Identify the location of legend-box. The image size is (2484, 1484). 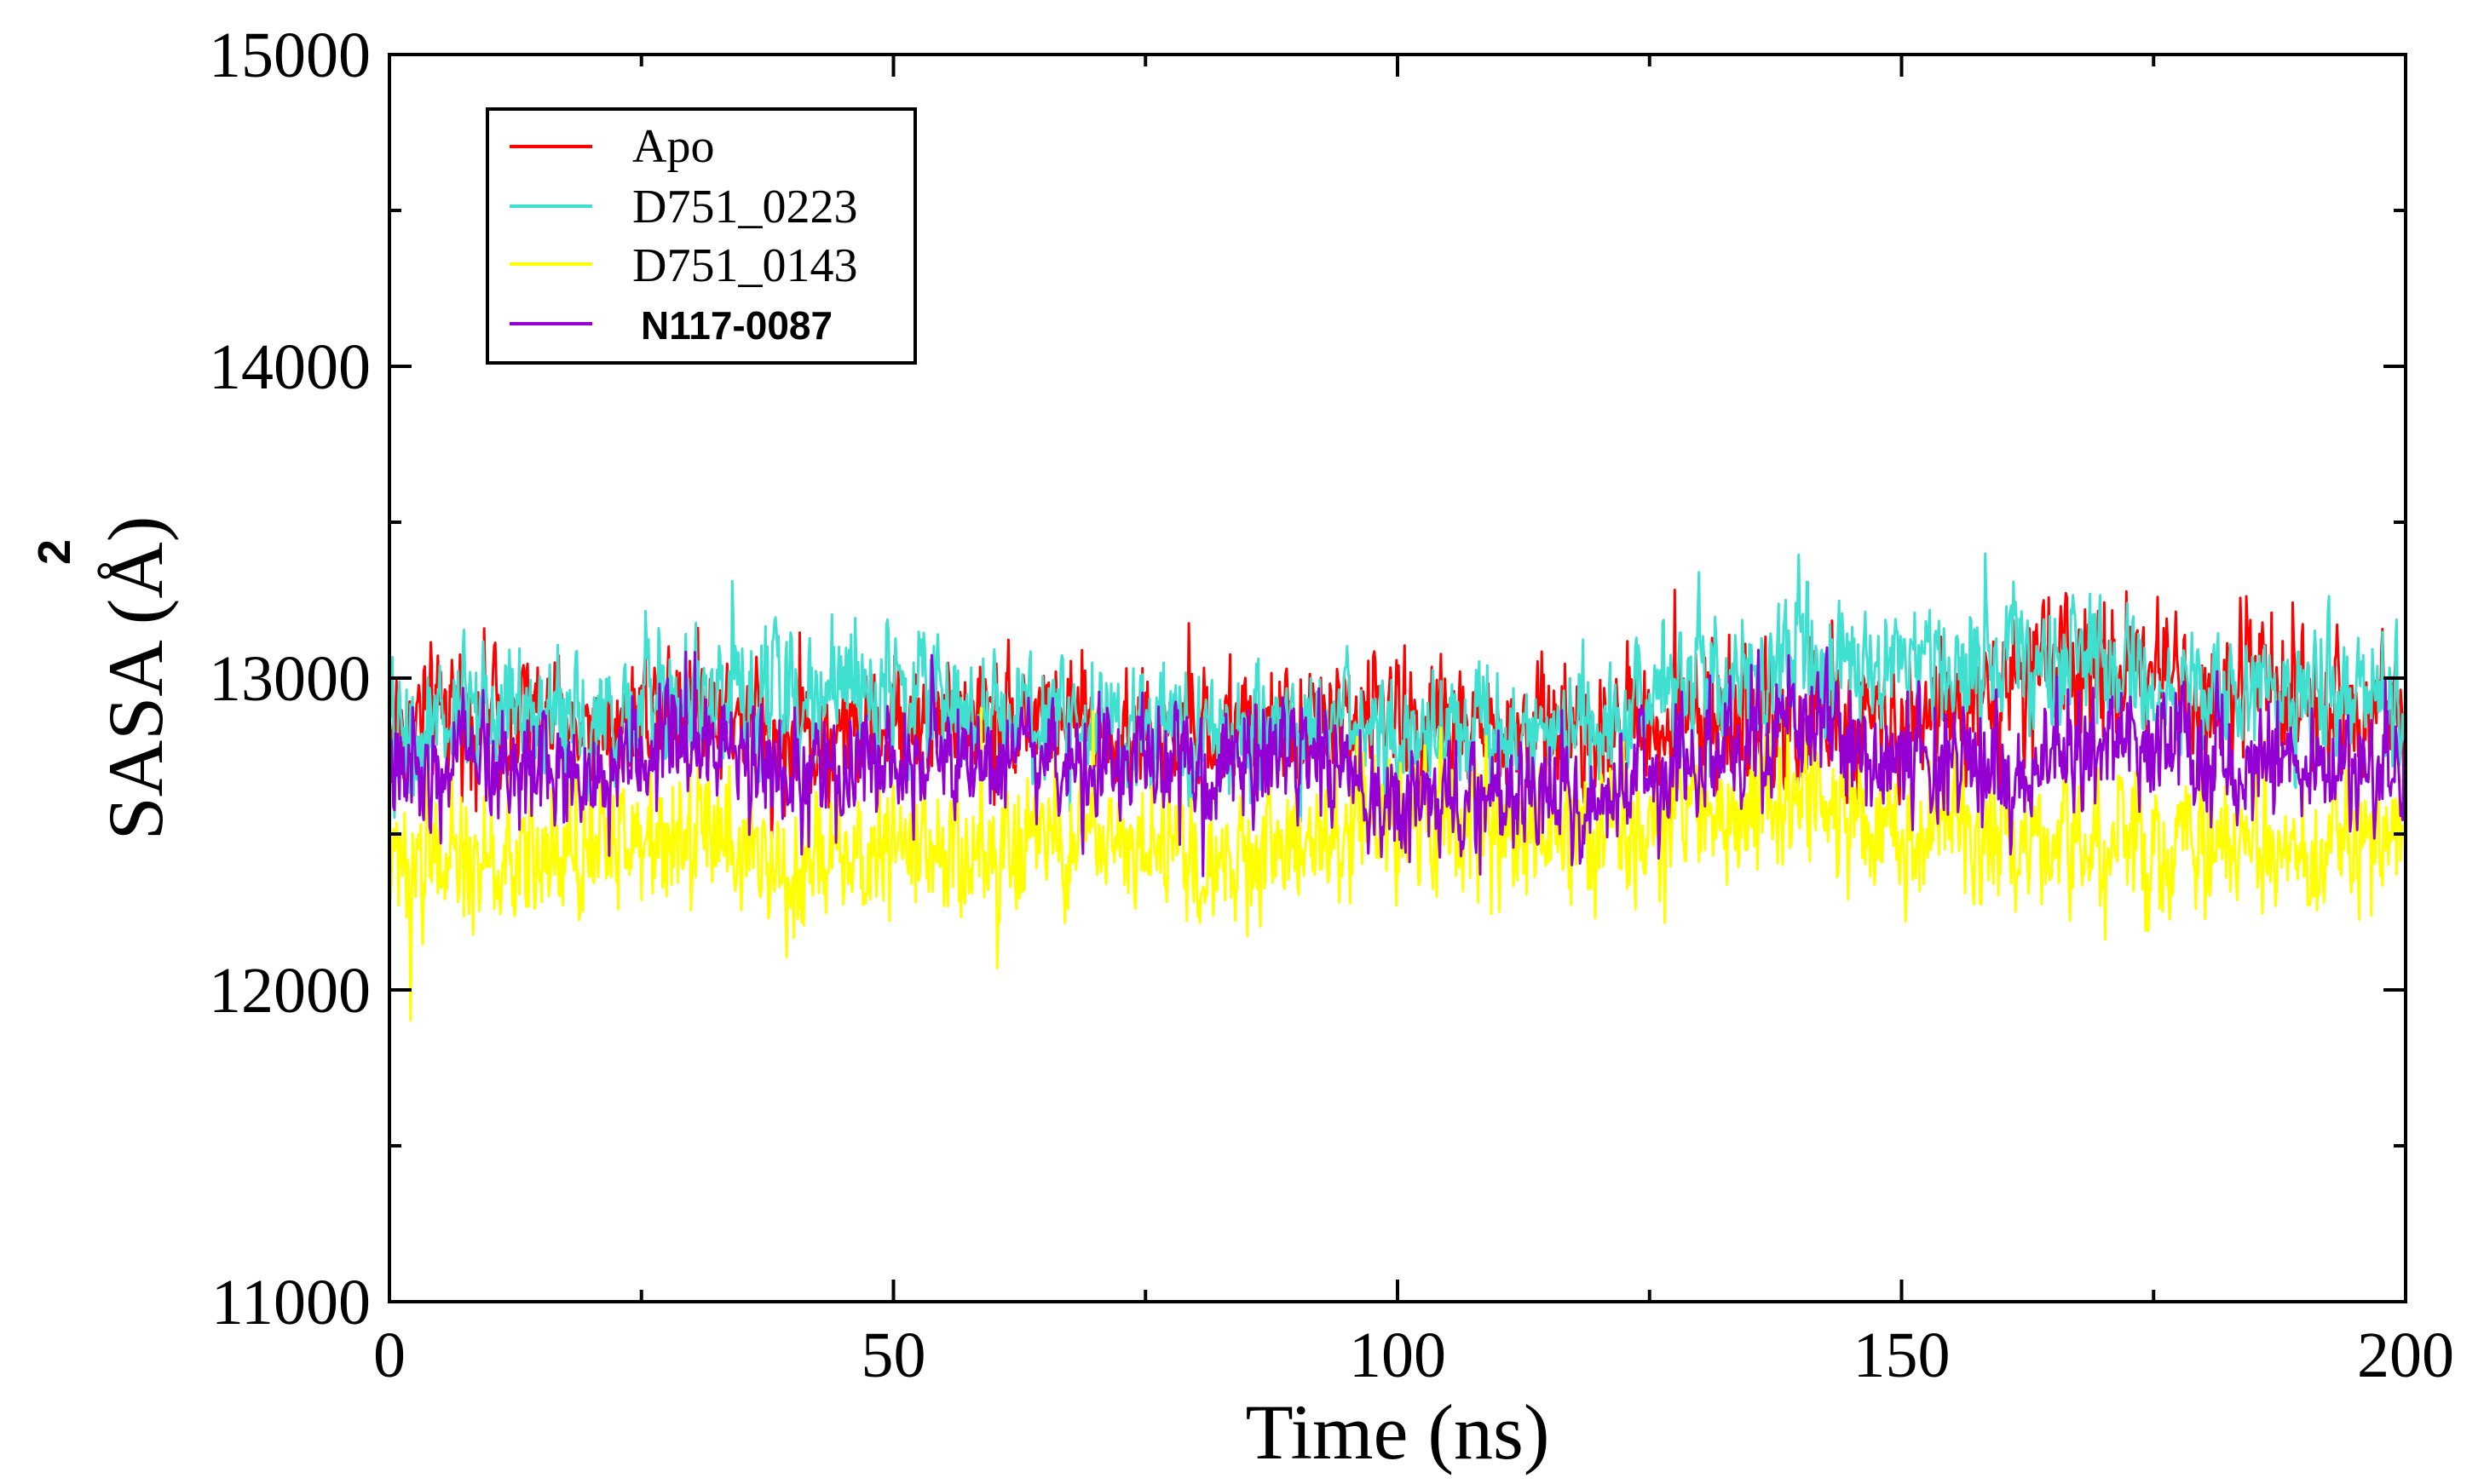
(701, 236).